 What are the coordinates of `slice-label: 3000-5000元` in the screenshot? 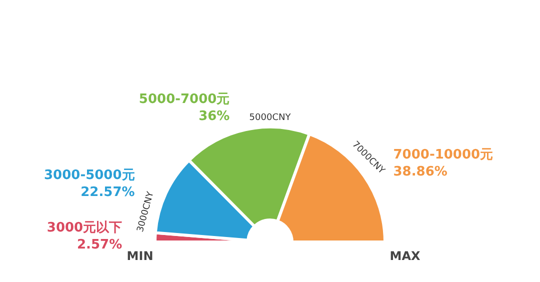 It's located at (89, 176).